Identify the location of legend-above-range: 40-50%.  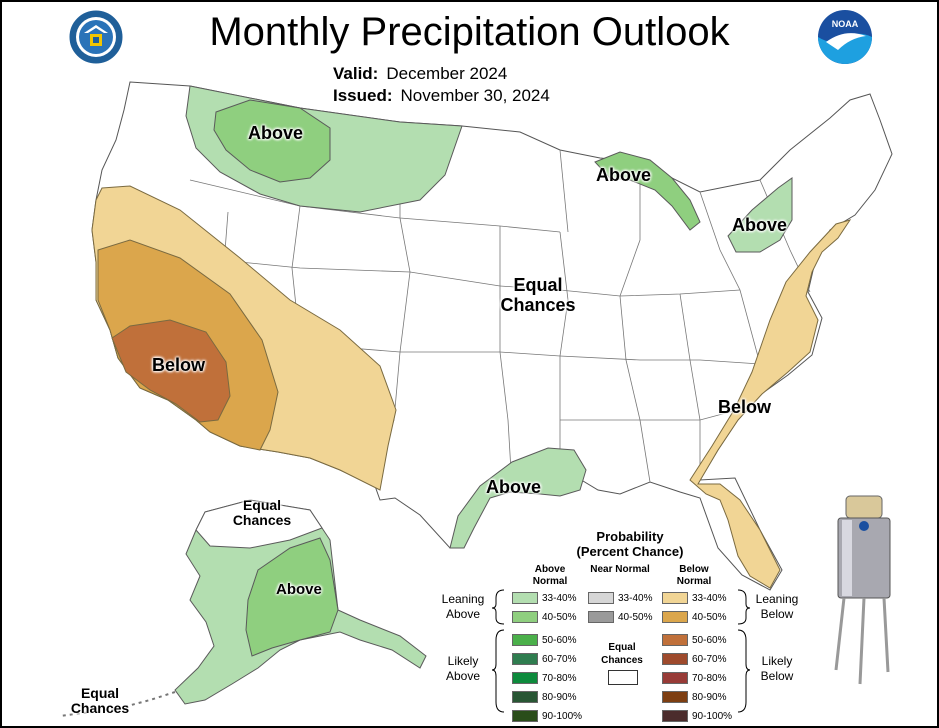
(559, 617).